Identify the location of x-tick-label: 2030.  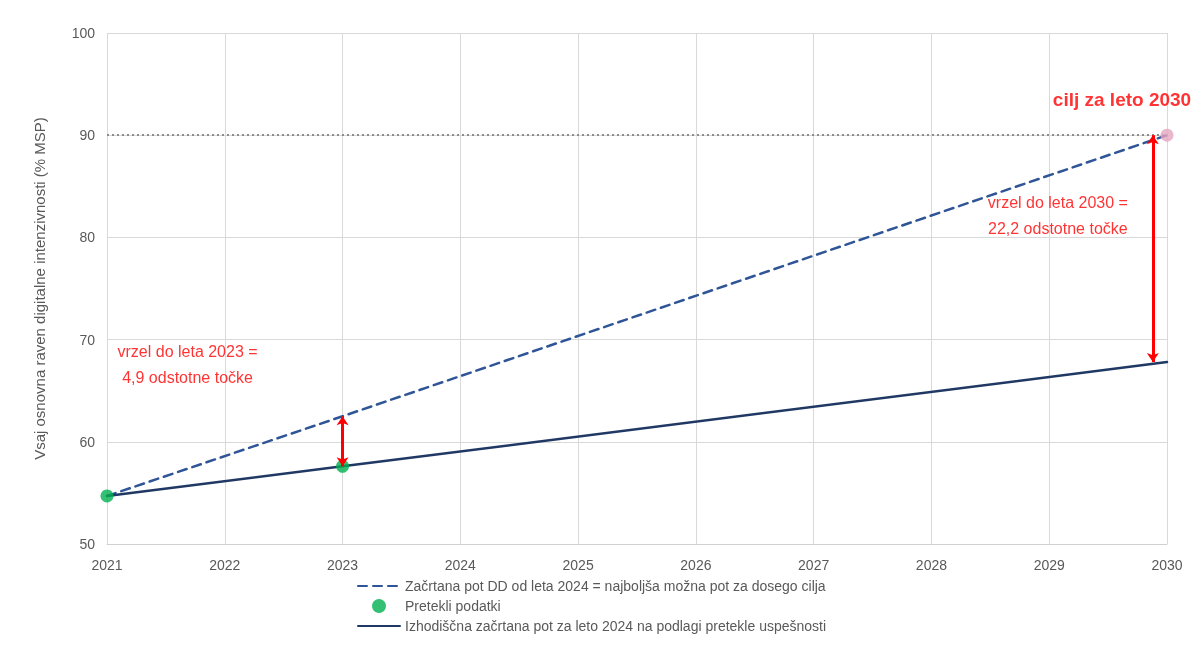
(1167, 565).